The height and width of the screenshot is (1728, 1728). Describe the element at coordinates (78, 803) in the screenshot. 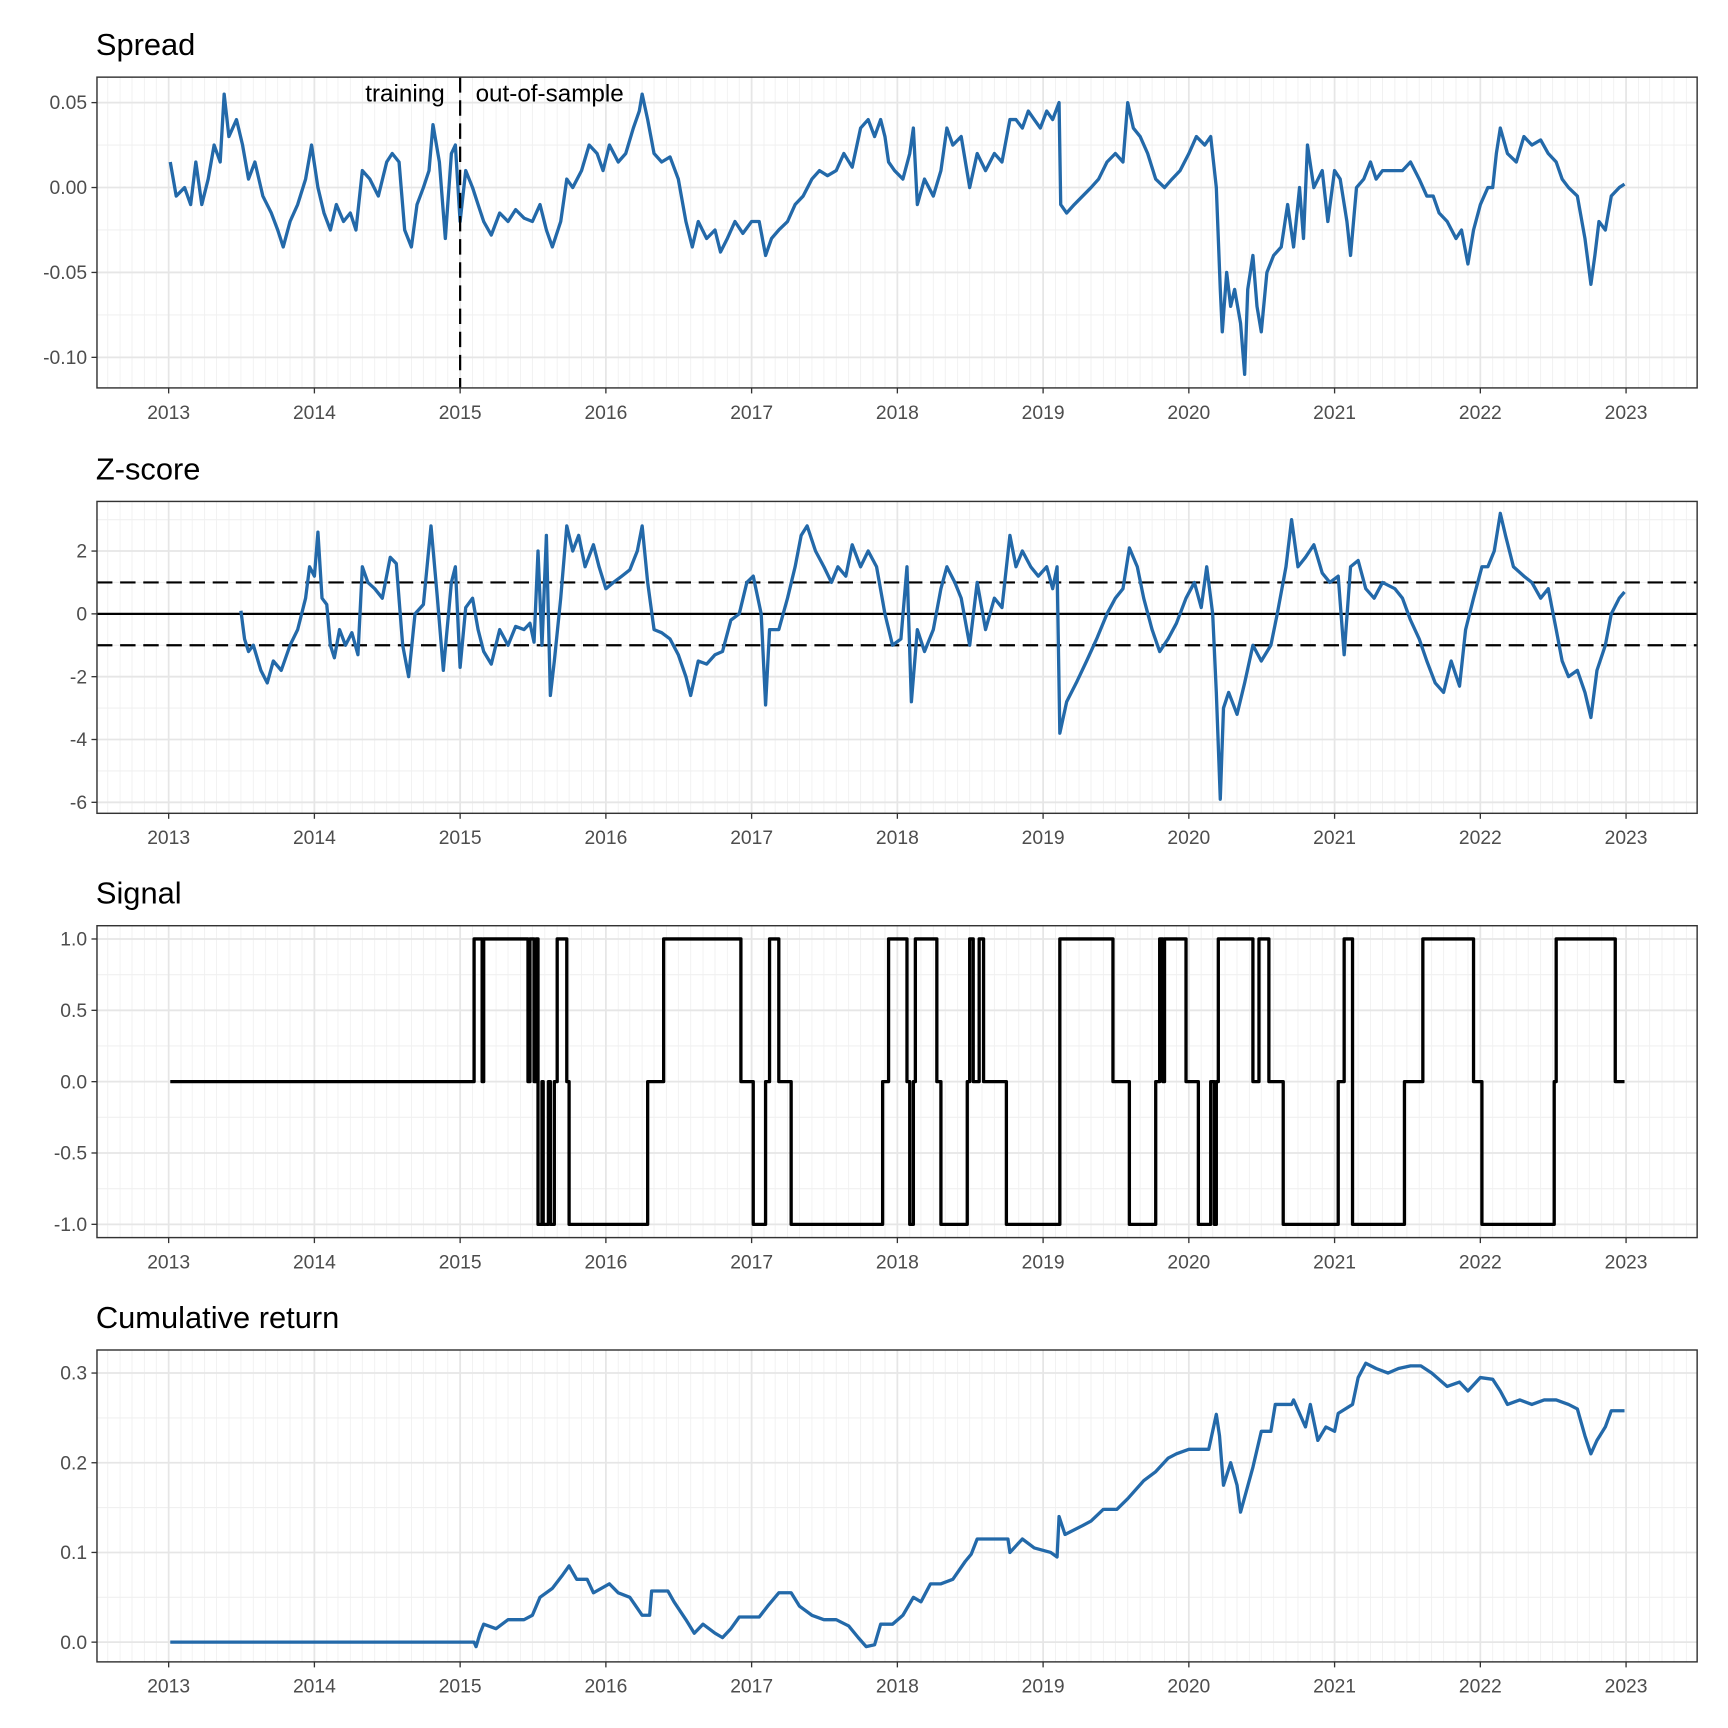

I see `y-tick-label: -6` at that location.